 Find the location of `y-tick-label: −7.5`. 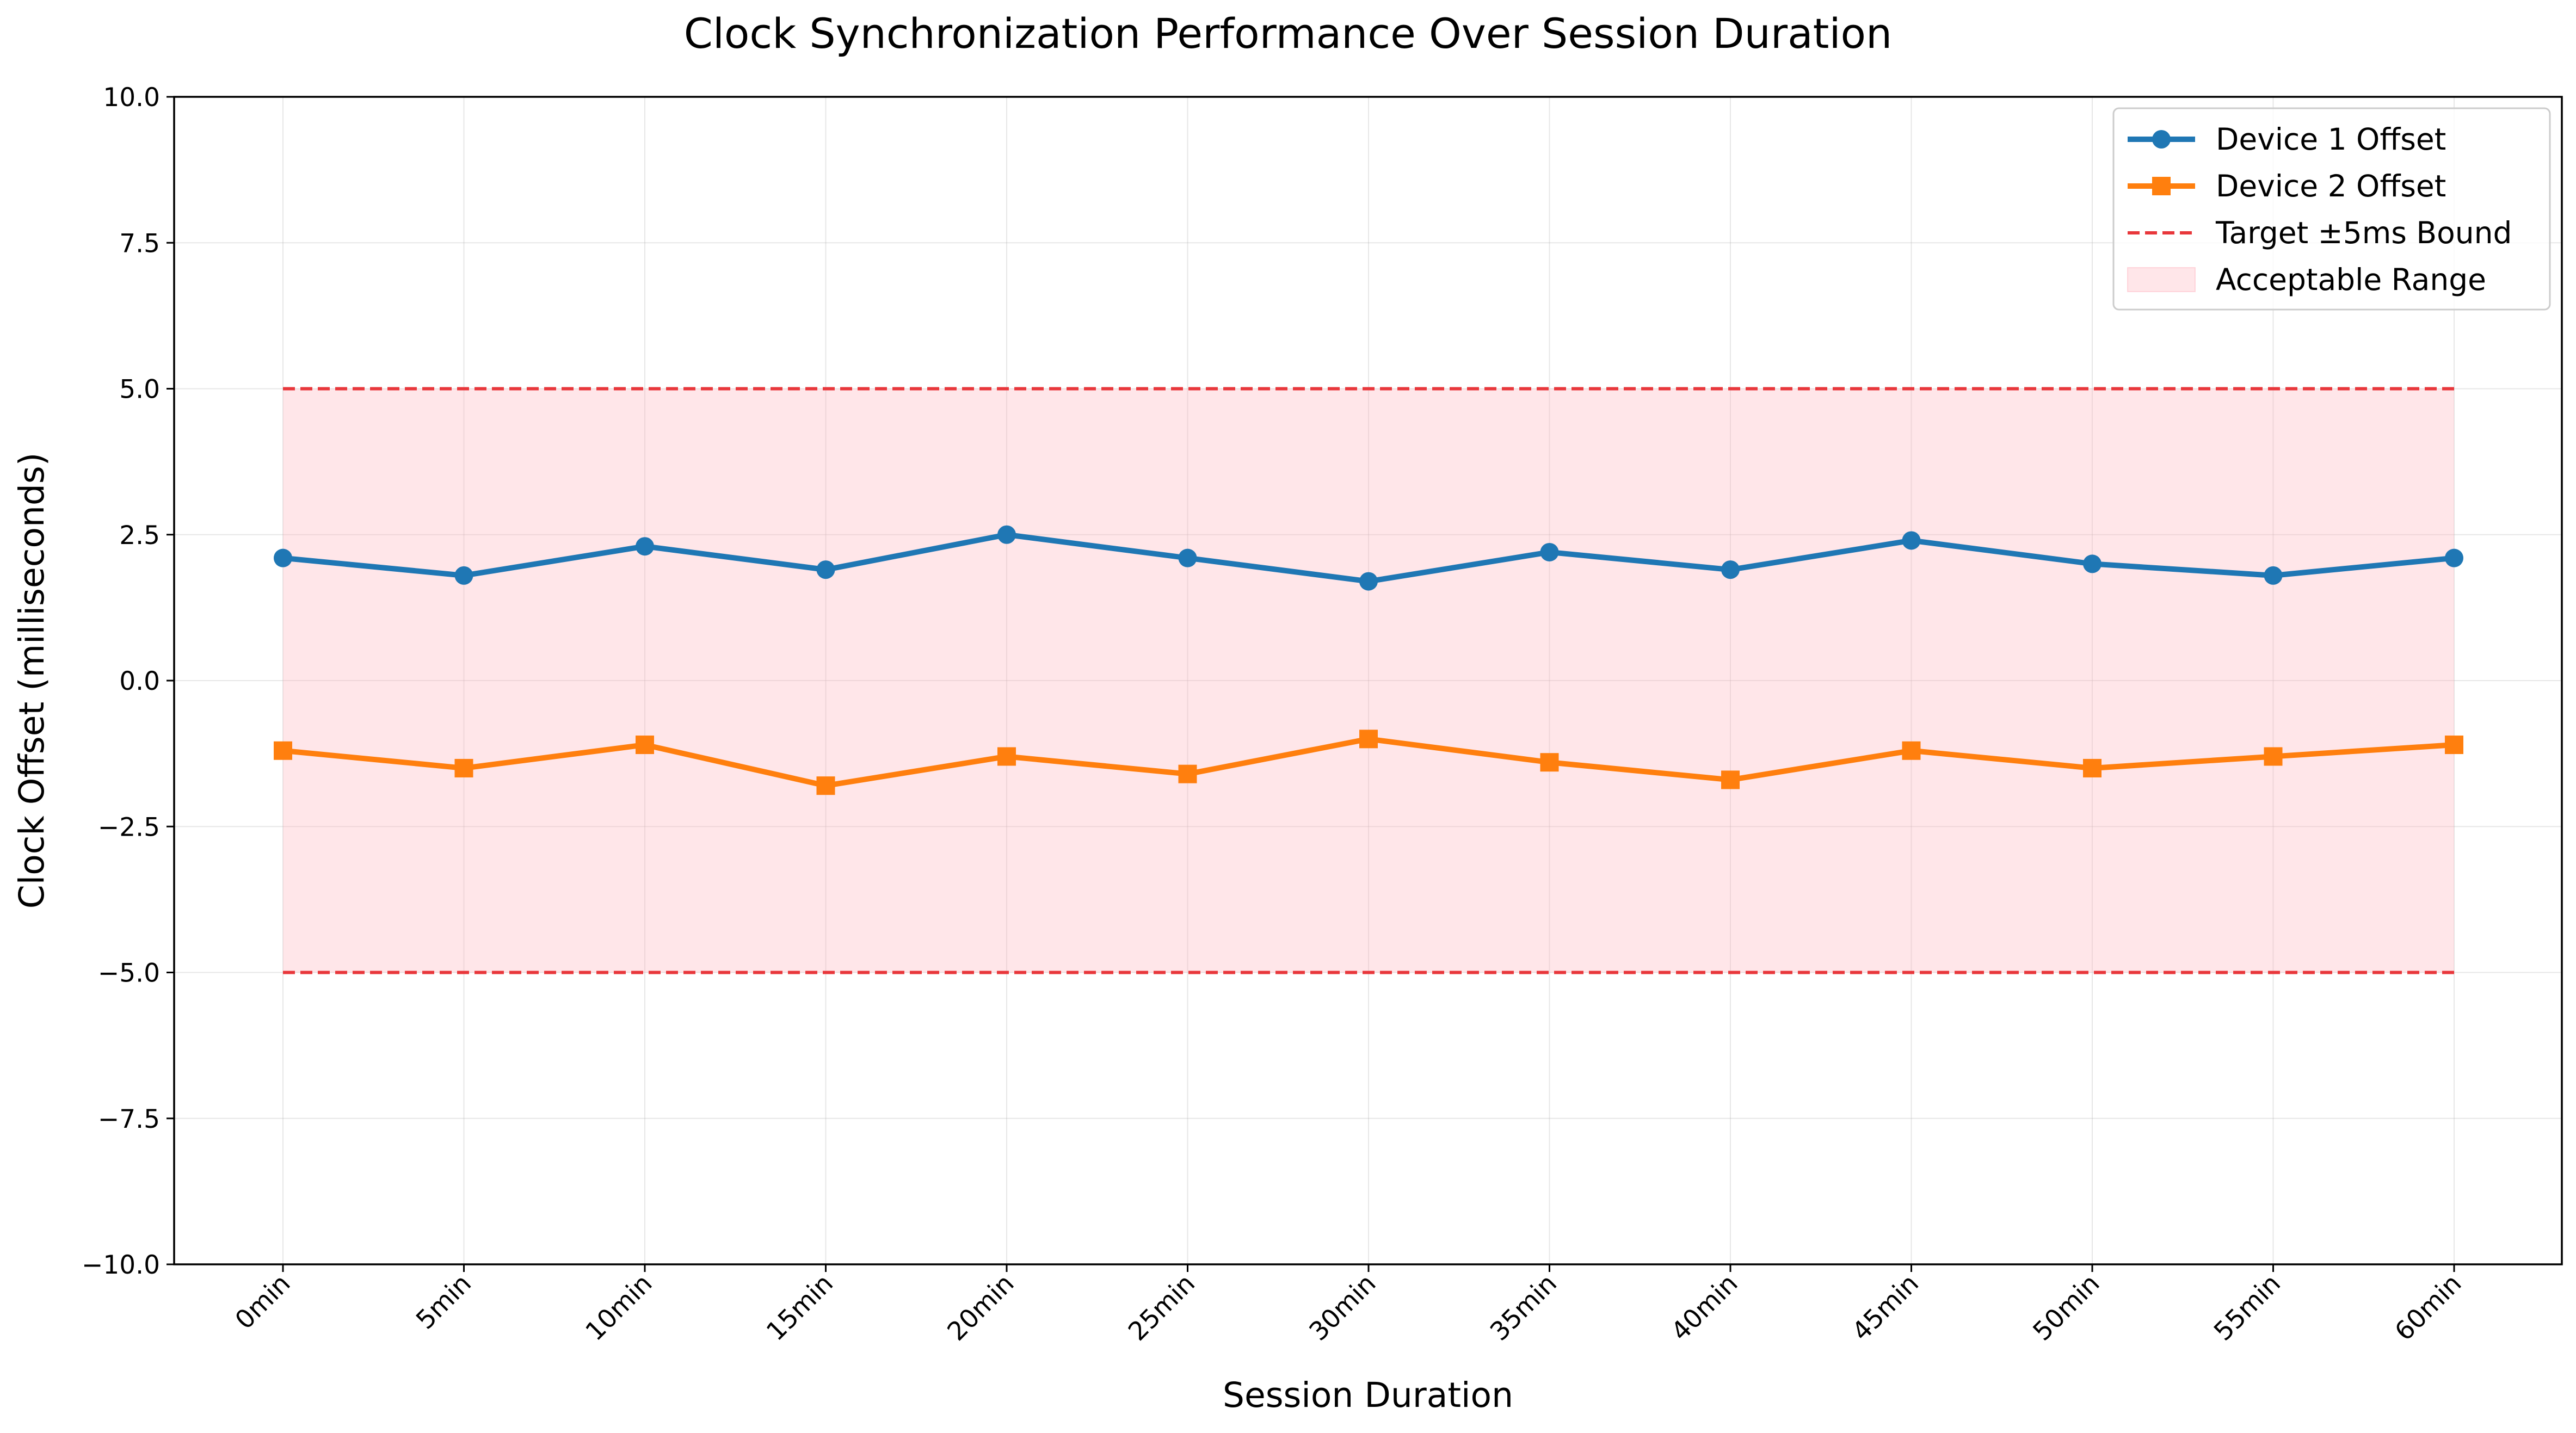

y-tick-label: −7.5 is located at coordinates (129, 1119).